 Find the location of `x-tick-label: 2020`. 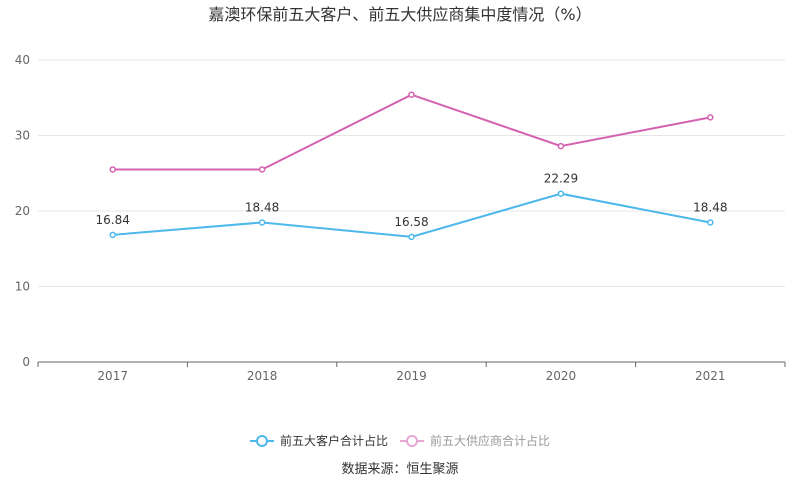

x-tick-label: 2020 is located at coordinates (561, 376).